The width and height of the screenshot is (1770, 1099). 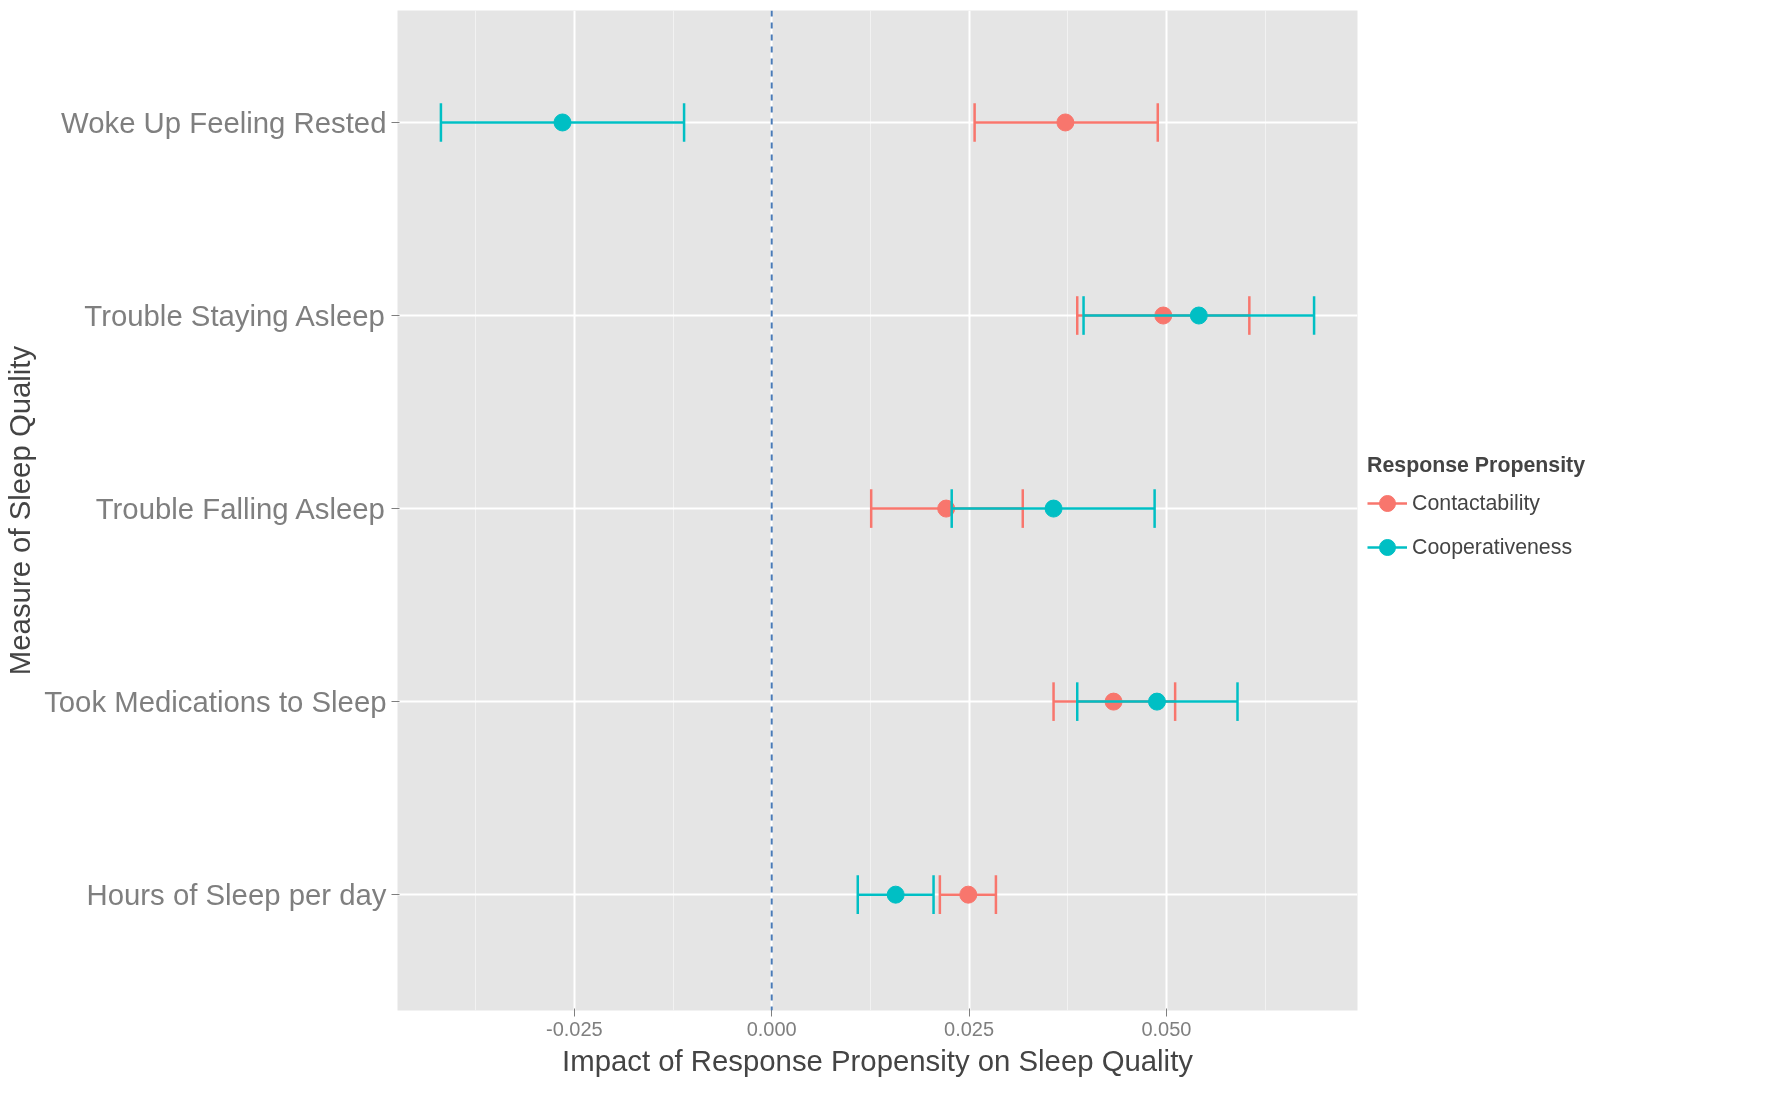 I want to click on y-tick-label: Trouble Staying Asleep, so click(x=234, y=316).